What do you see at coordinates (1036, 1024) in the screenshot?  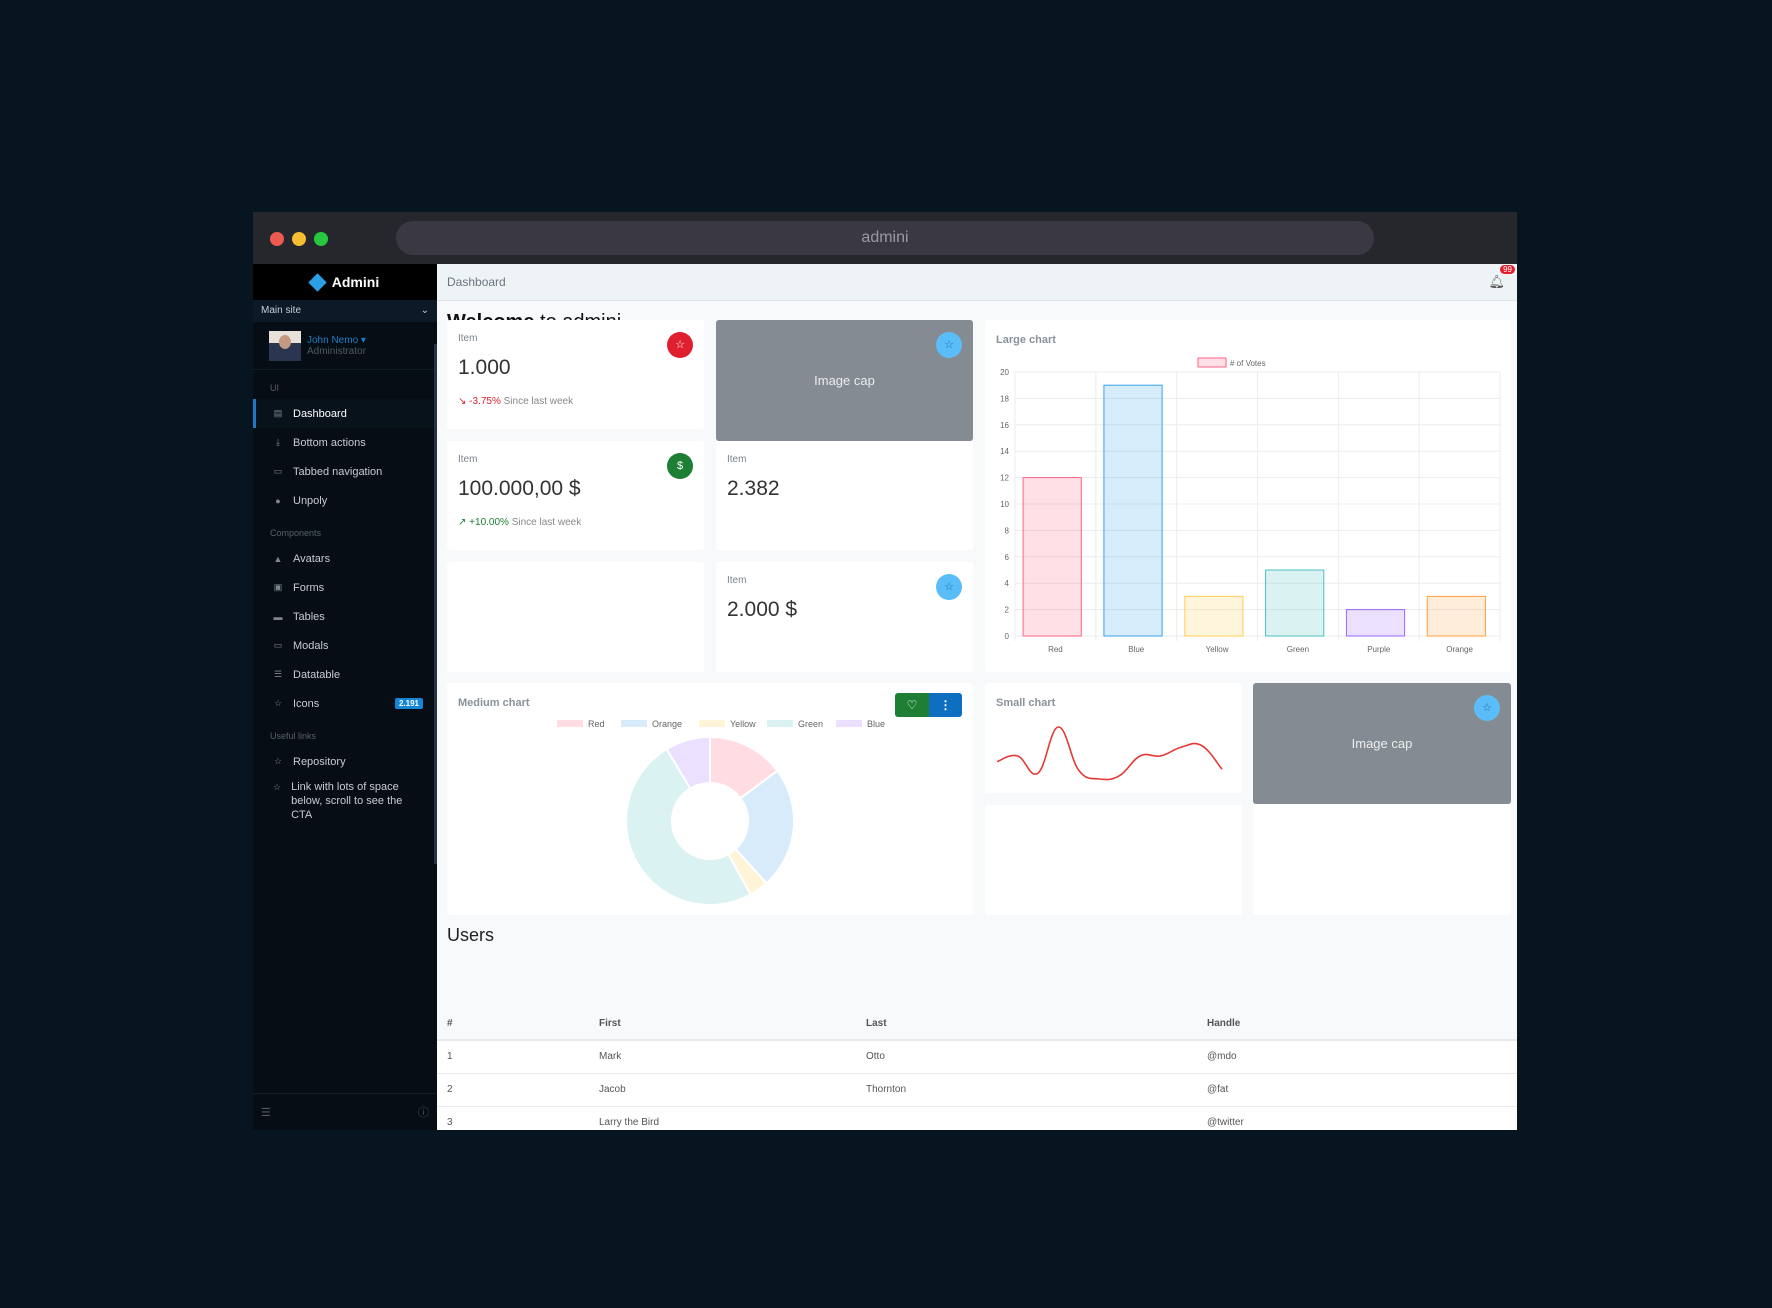 I see `column-header: Last` at bounding box center [1036, 1024].